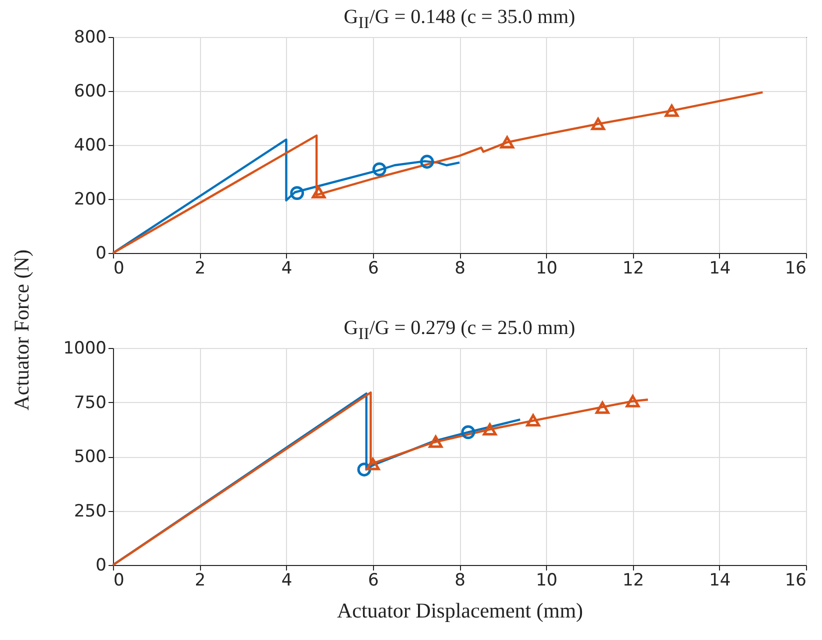 Image resolution: width=822 pixels, height=640 pixels. What do you see at coordinates (459, 19) in the screenshot?
I see `chart-title: G$_{II}$/G = 0.148 (c = 35.0 mm)` at bounding box center [459, 19].